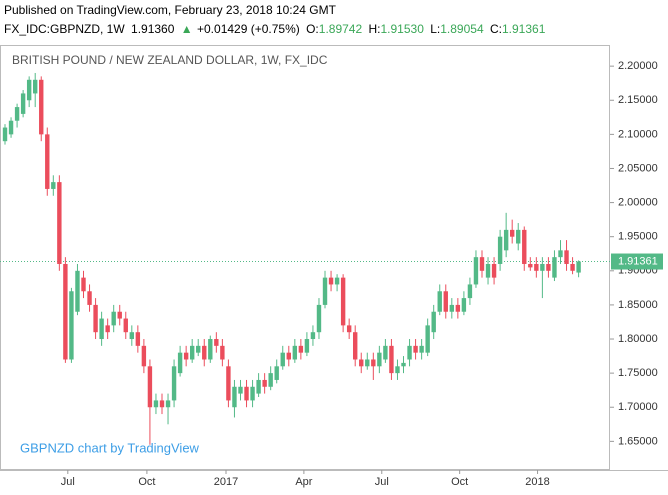  I want to click on price: 1.91360, so click(153, 29).